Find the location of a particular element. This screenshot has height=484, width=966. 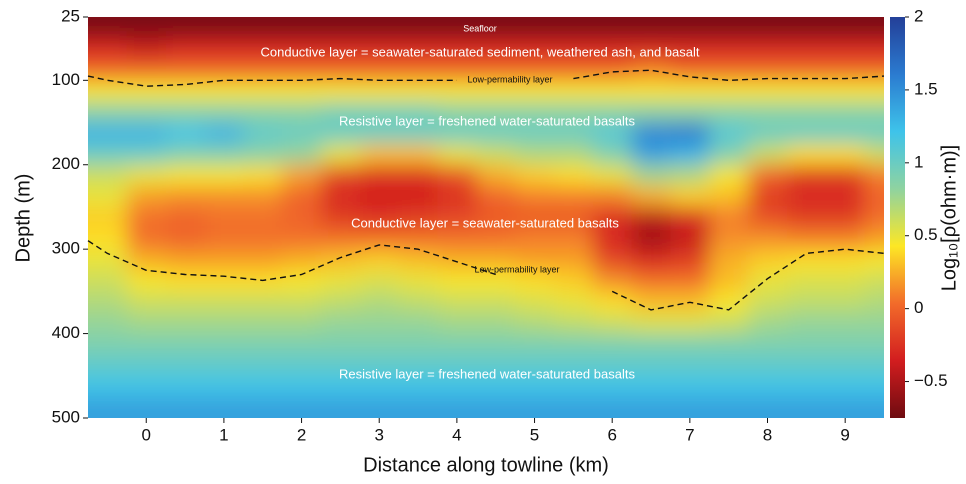

colorbar-tick-label: −0.5 is located at coordinates (931, 380).